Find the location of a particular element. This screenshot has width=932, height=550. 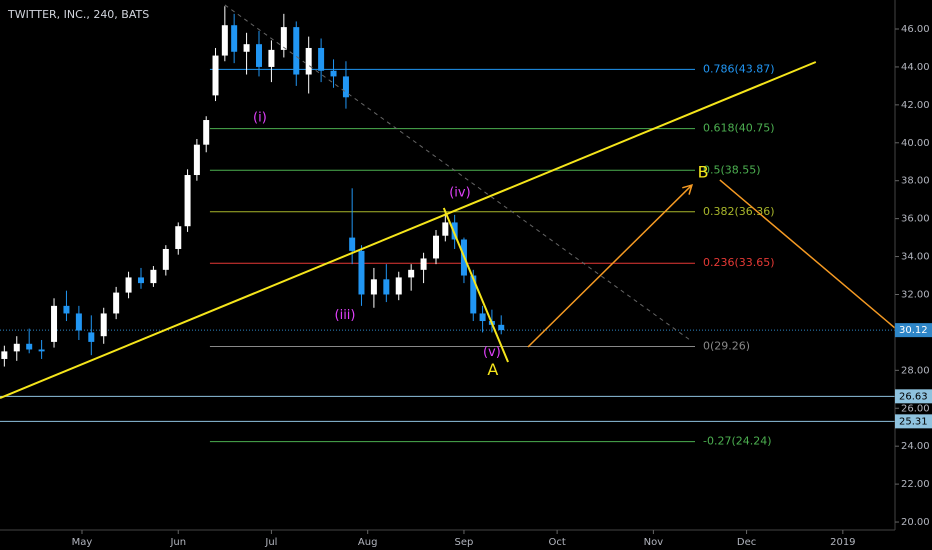

y-tick-label: 20.00 is located at coordinates (915, 522).